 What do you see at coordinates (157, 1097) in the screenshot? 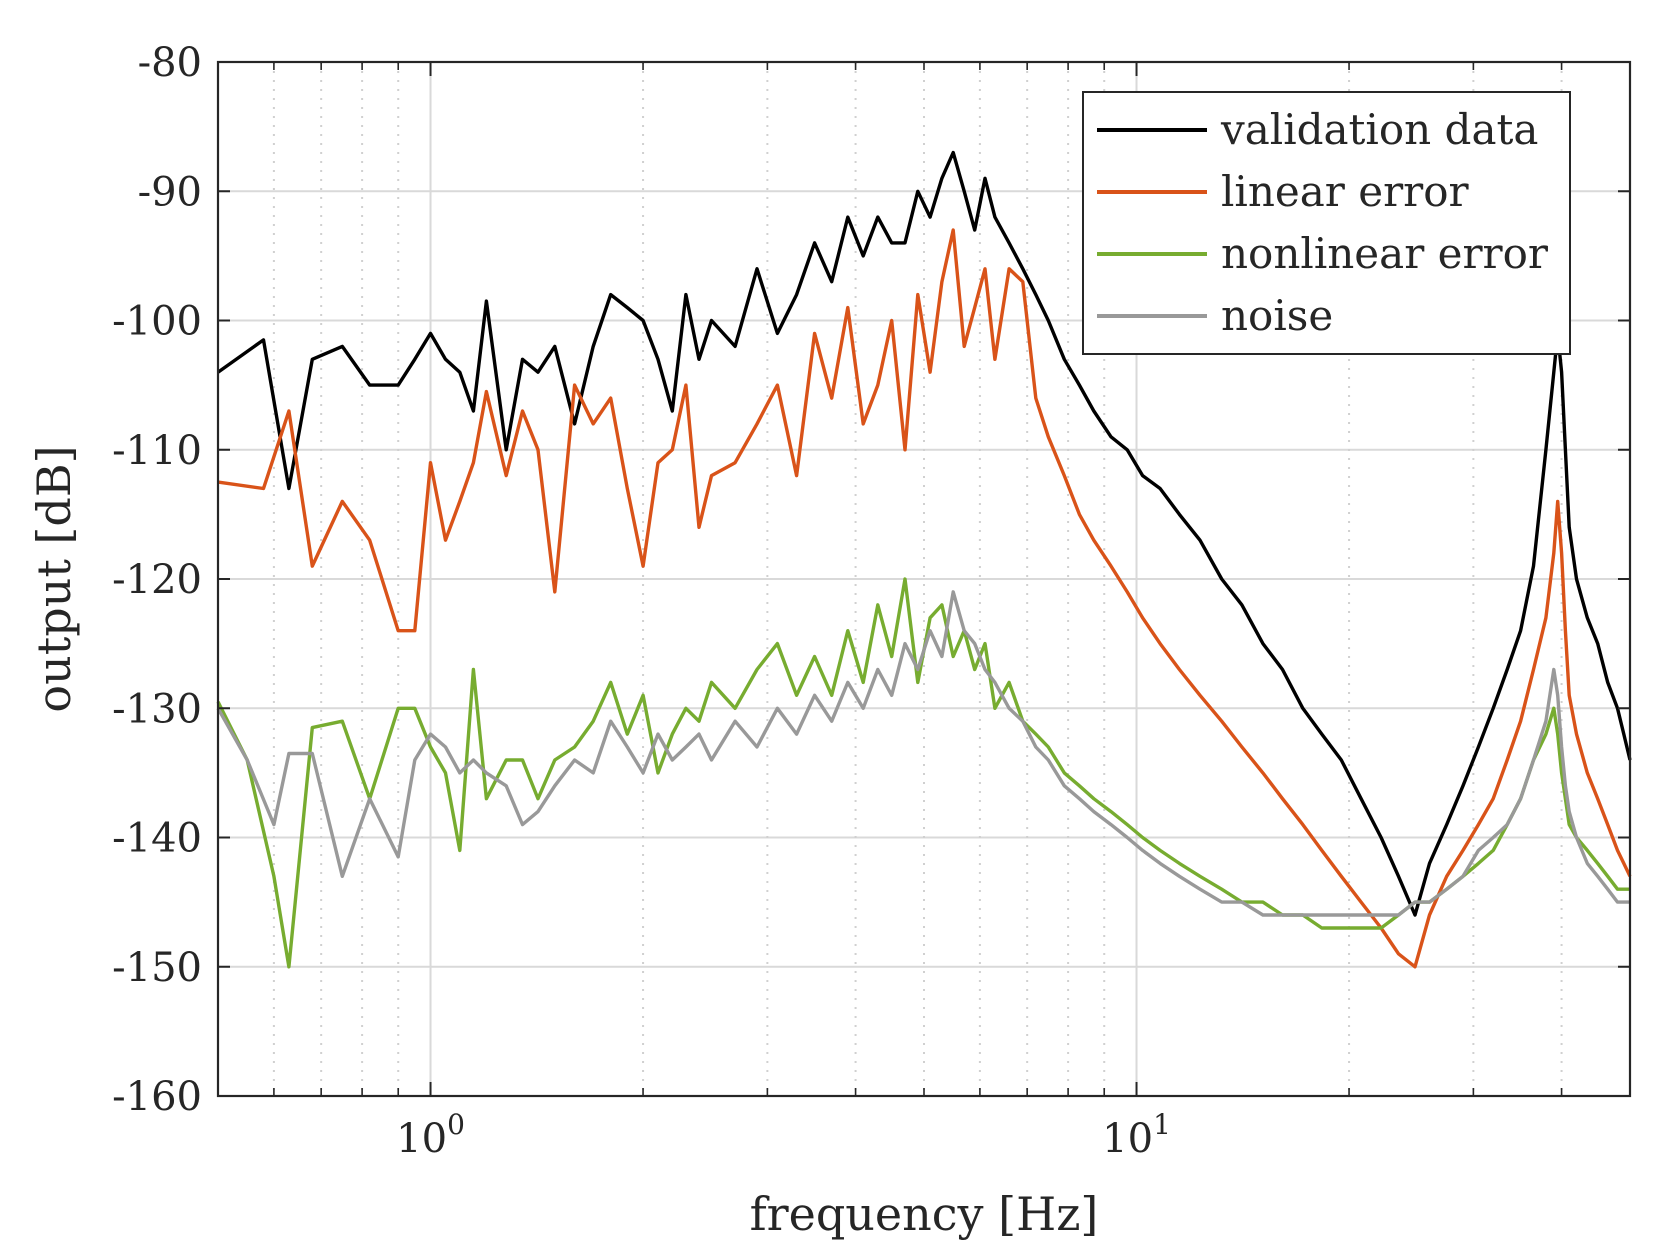
I see `y-tick-label: -160` at bounding box center [157, 1097].